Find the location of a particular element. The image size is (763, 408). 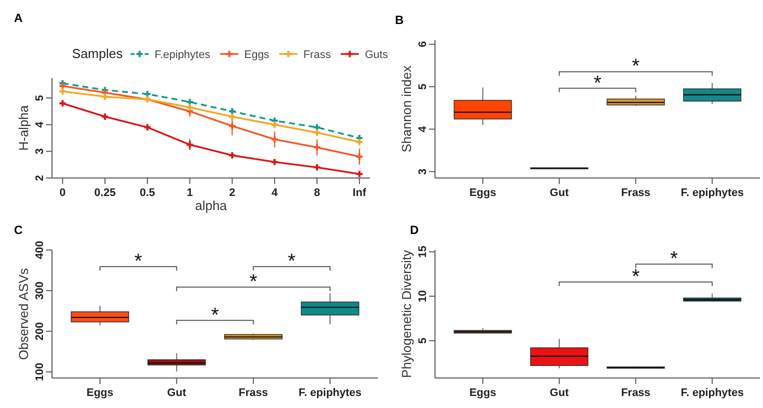

x-tick-label: 0 is located at coordinates (63, 192).